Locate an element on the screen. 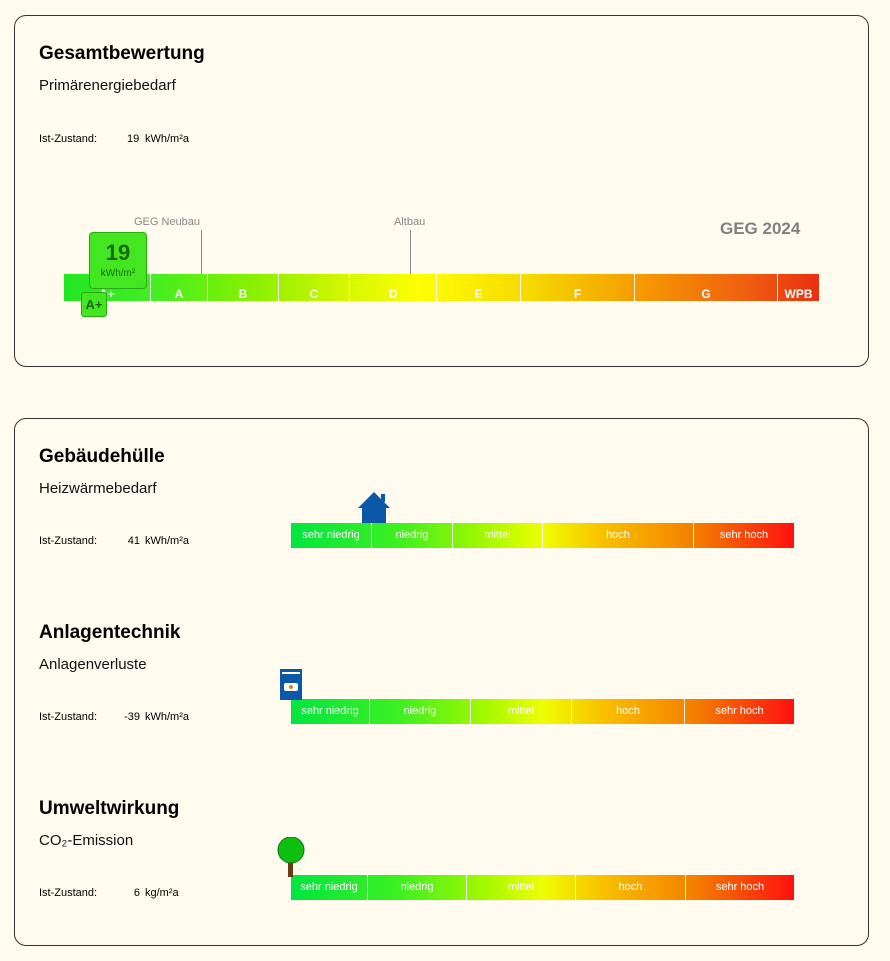 This screenshot has height=961, width=890. class-segment: D is located at coordinates (392, 287).